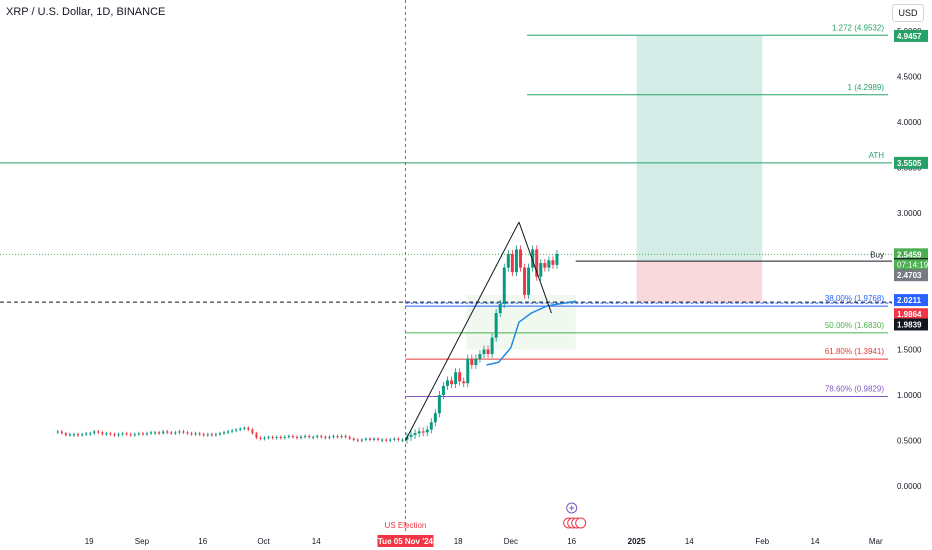  I want to click on countdown-text: 07:14:19, so click(913, 264).